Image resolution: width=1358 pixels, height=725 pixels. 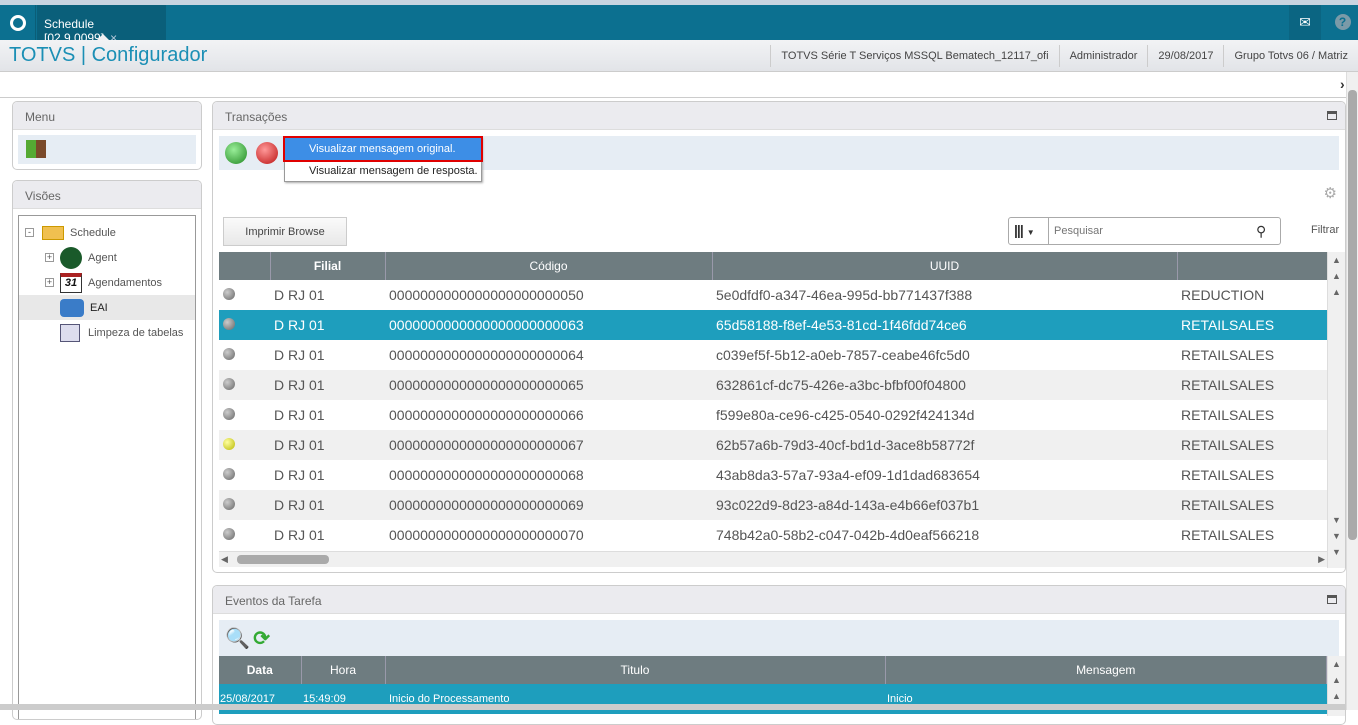 I want to click on col-status, so click(x=245, y=266).